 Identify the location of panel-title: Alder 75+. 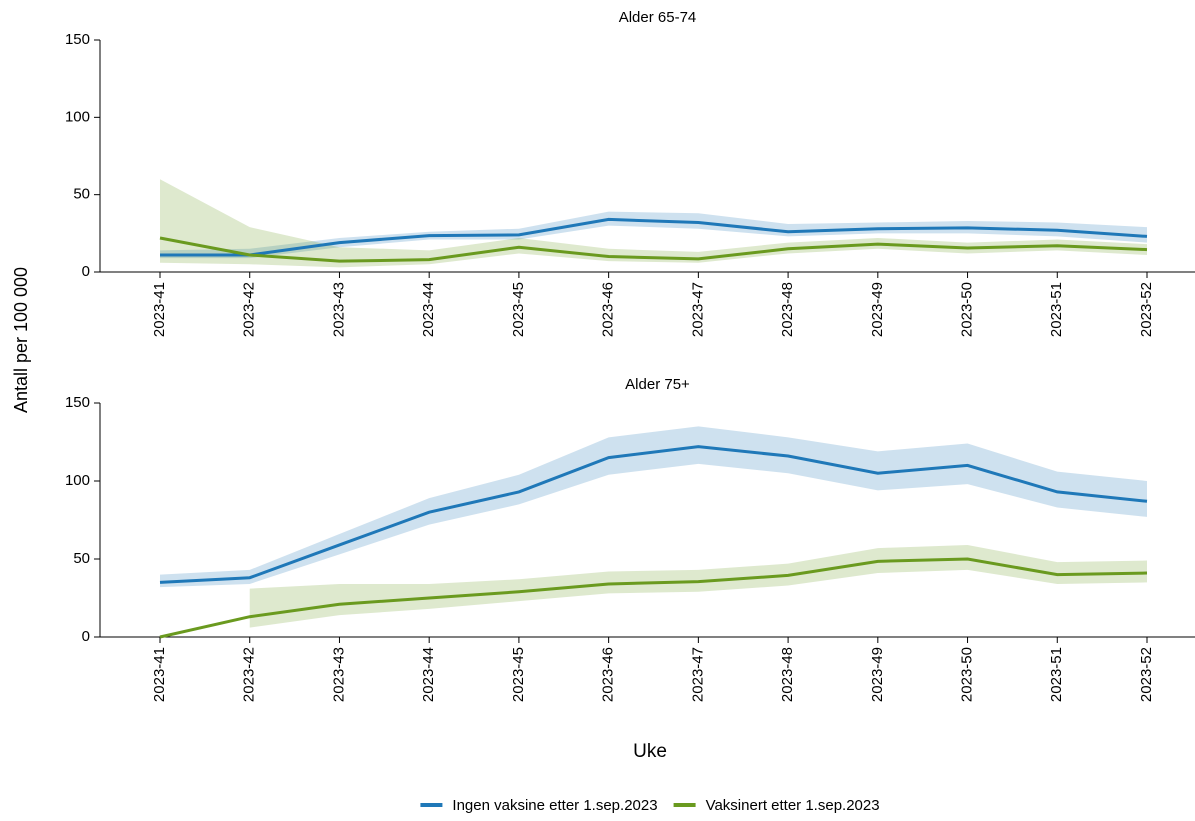
(657, 384).